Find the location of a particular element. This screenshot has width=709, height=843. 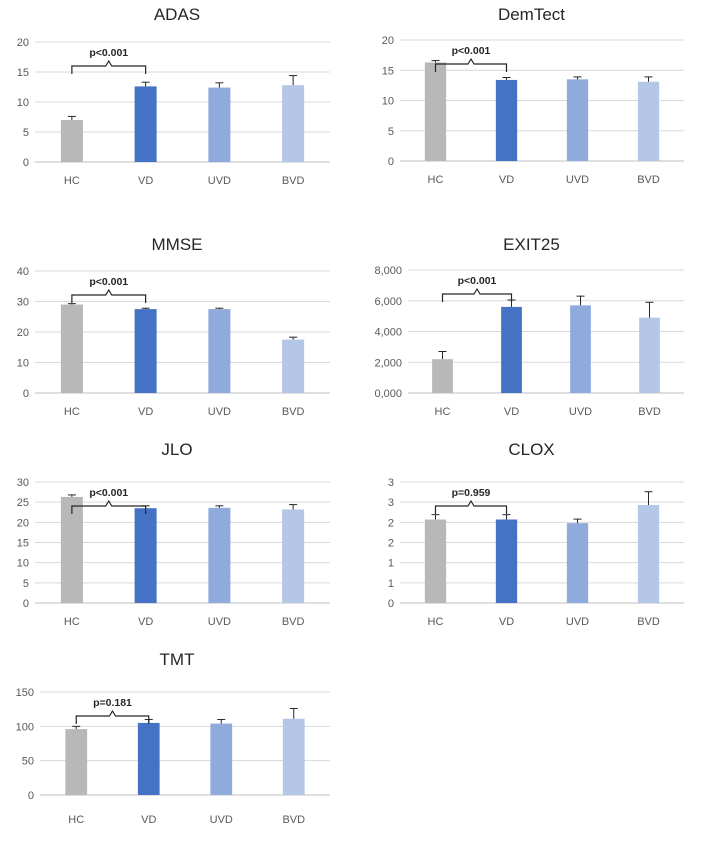

clox-bar-bvd is located at coordinates (648, 553).